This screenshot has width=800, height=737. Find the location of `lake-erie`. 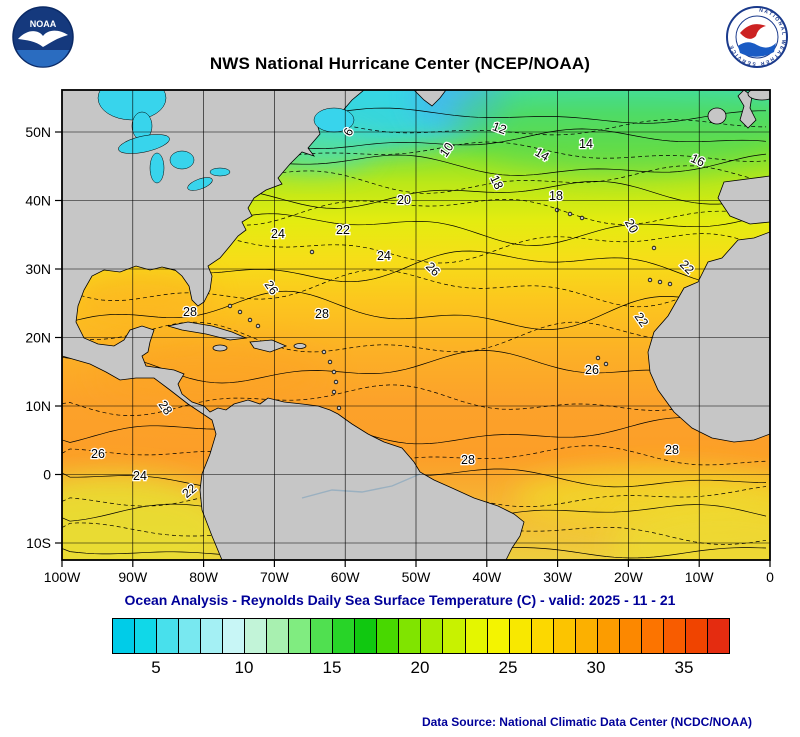

lake-erie is located at coordinates (200, 184).